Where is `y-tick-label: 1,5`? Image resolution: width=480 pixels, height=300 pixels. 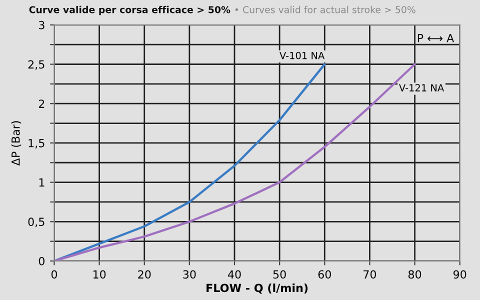
y-tick-label: 1,5 is located at coordinates (36, 143).